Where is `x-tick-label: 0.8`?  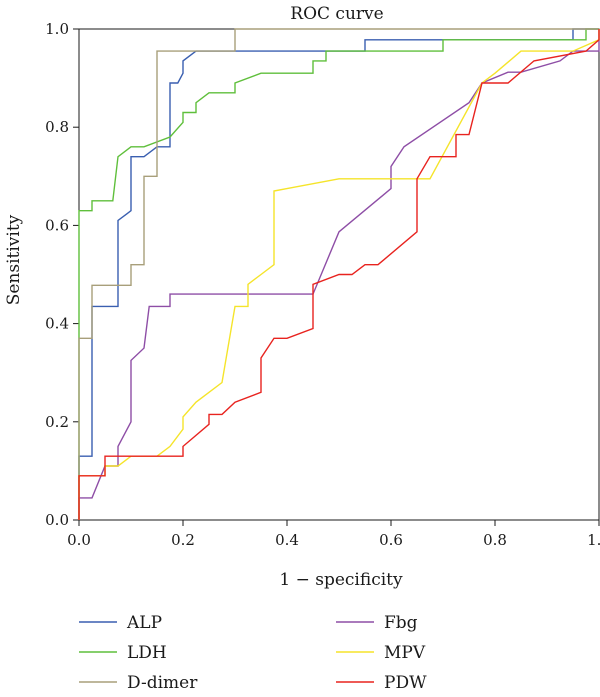
x-tick-label: 0.8 is located at coordinates (495, 540).